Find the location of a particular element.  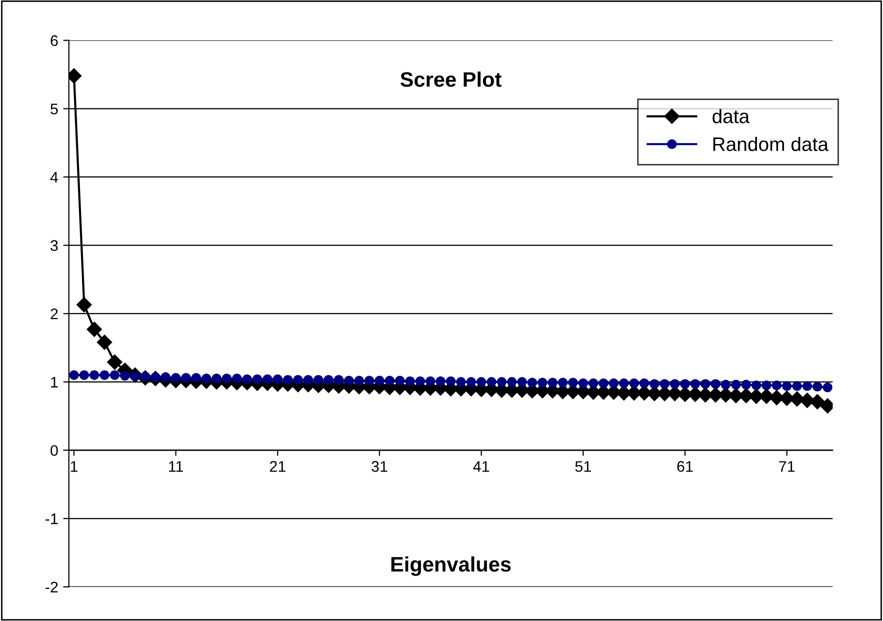

x-tick-label: 51 is located at coordinates (583, 466).